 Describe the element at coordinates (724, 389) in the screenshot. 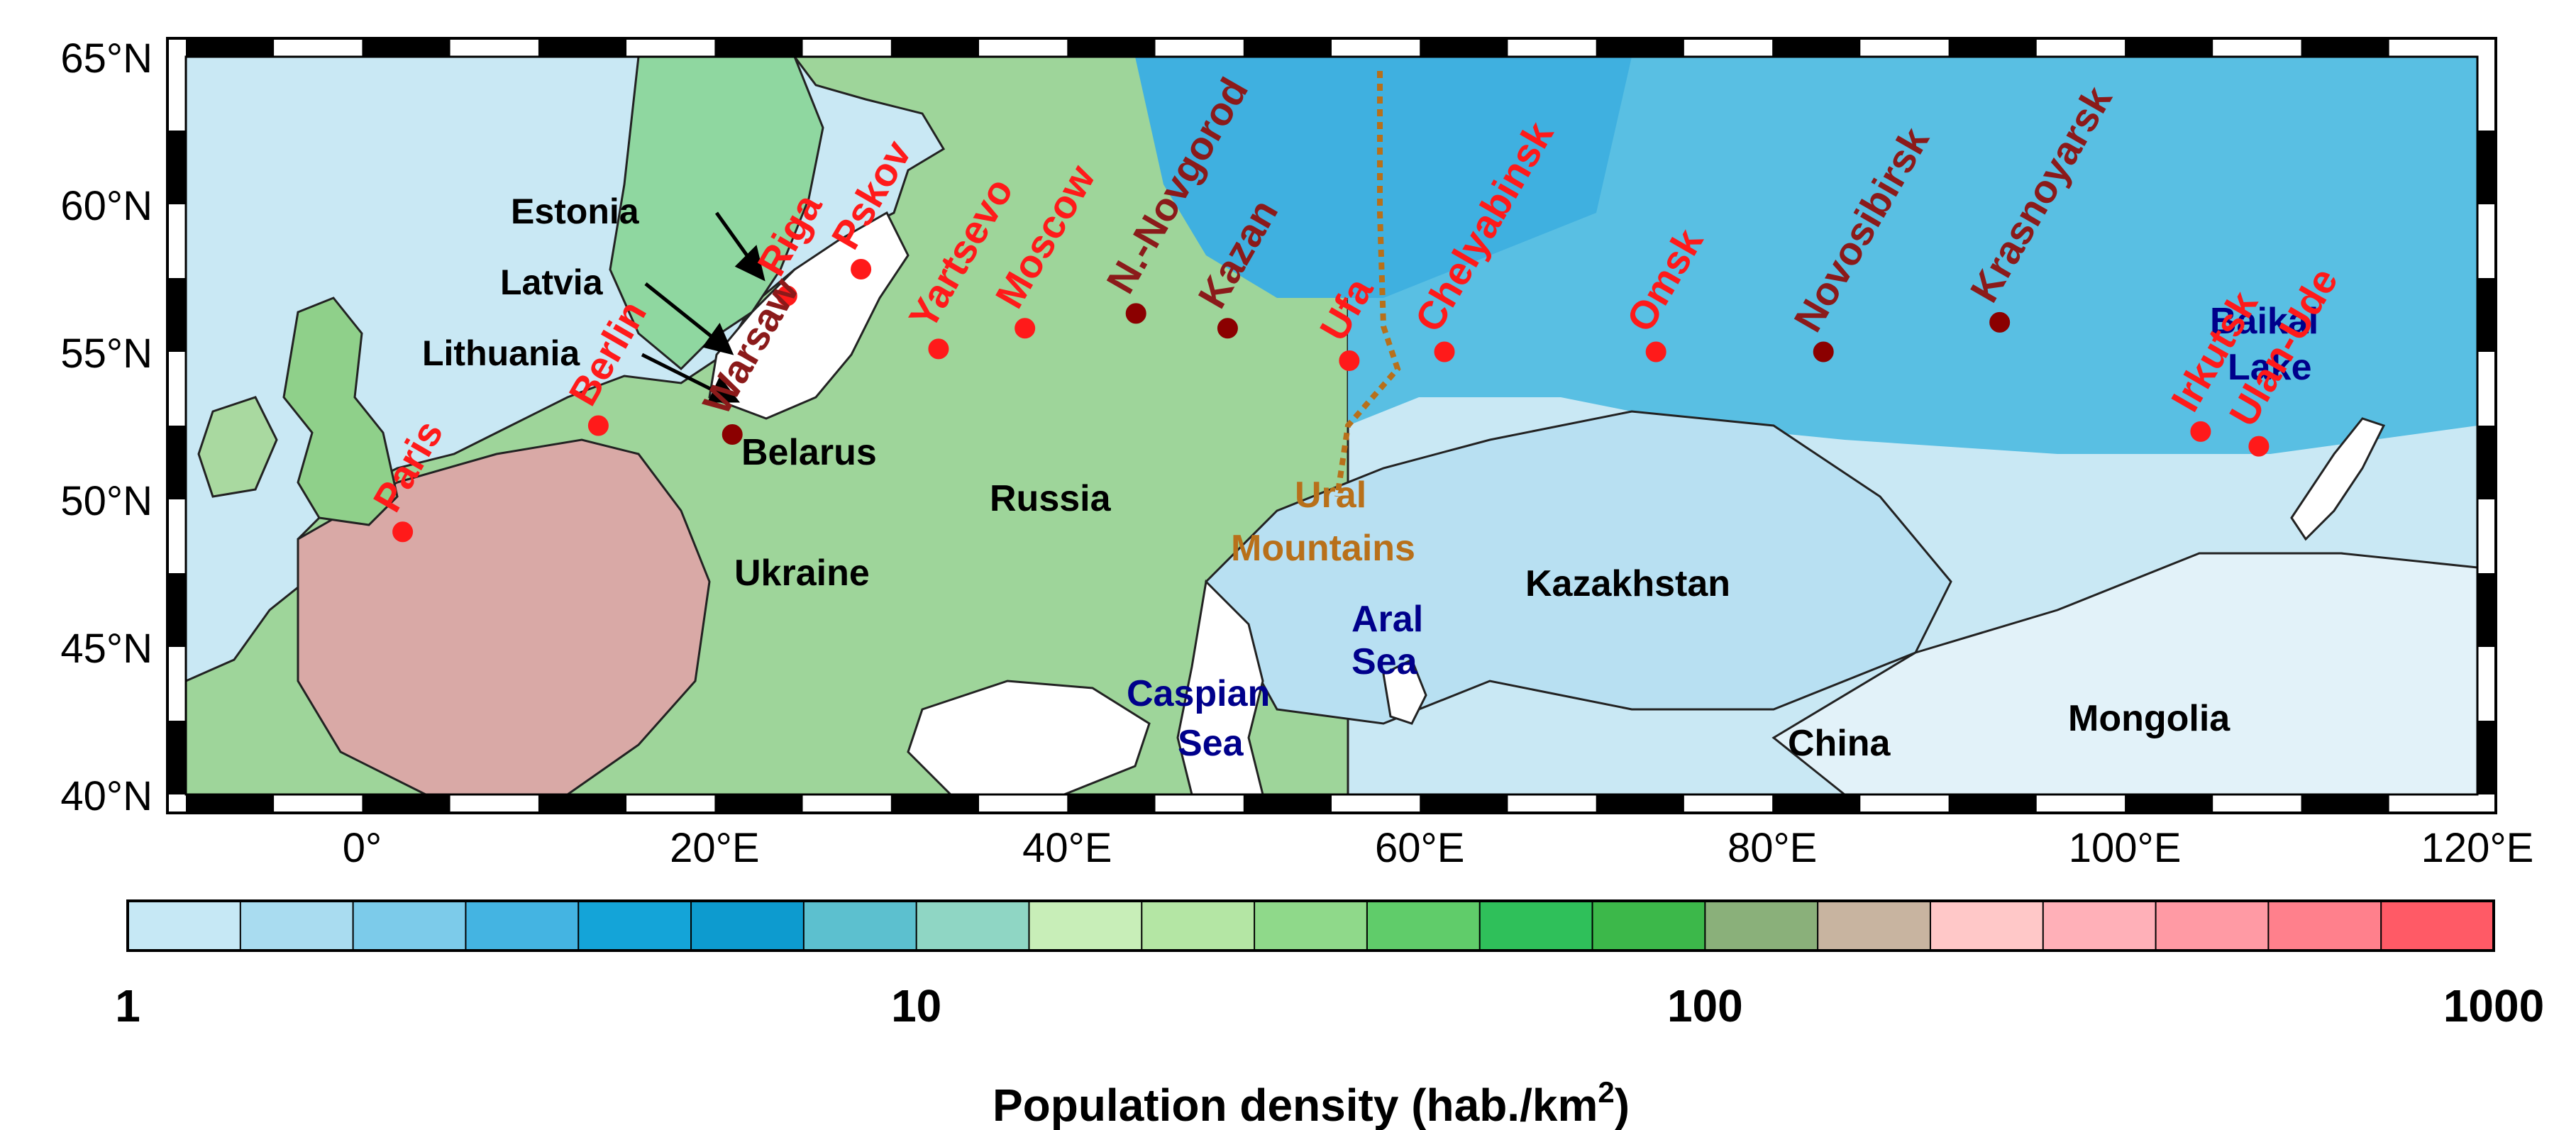

I see `lithuania-arrowhead` at that location.